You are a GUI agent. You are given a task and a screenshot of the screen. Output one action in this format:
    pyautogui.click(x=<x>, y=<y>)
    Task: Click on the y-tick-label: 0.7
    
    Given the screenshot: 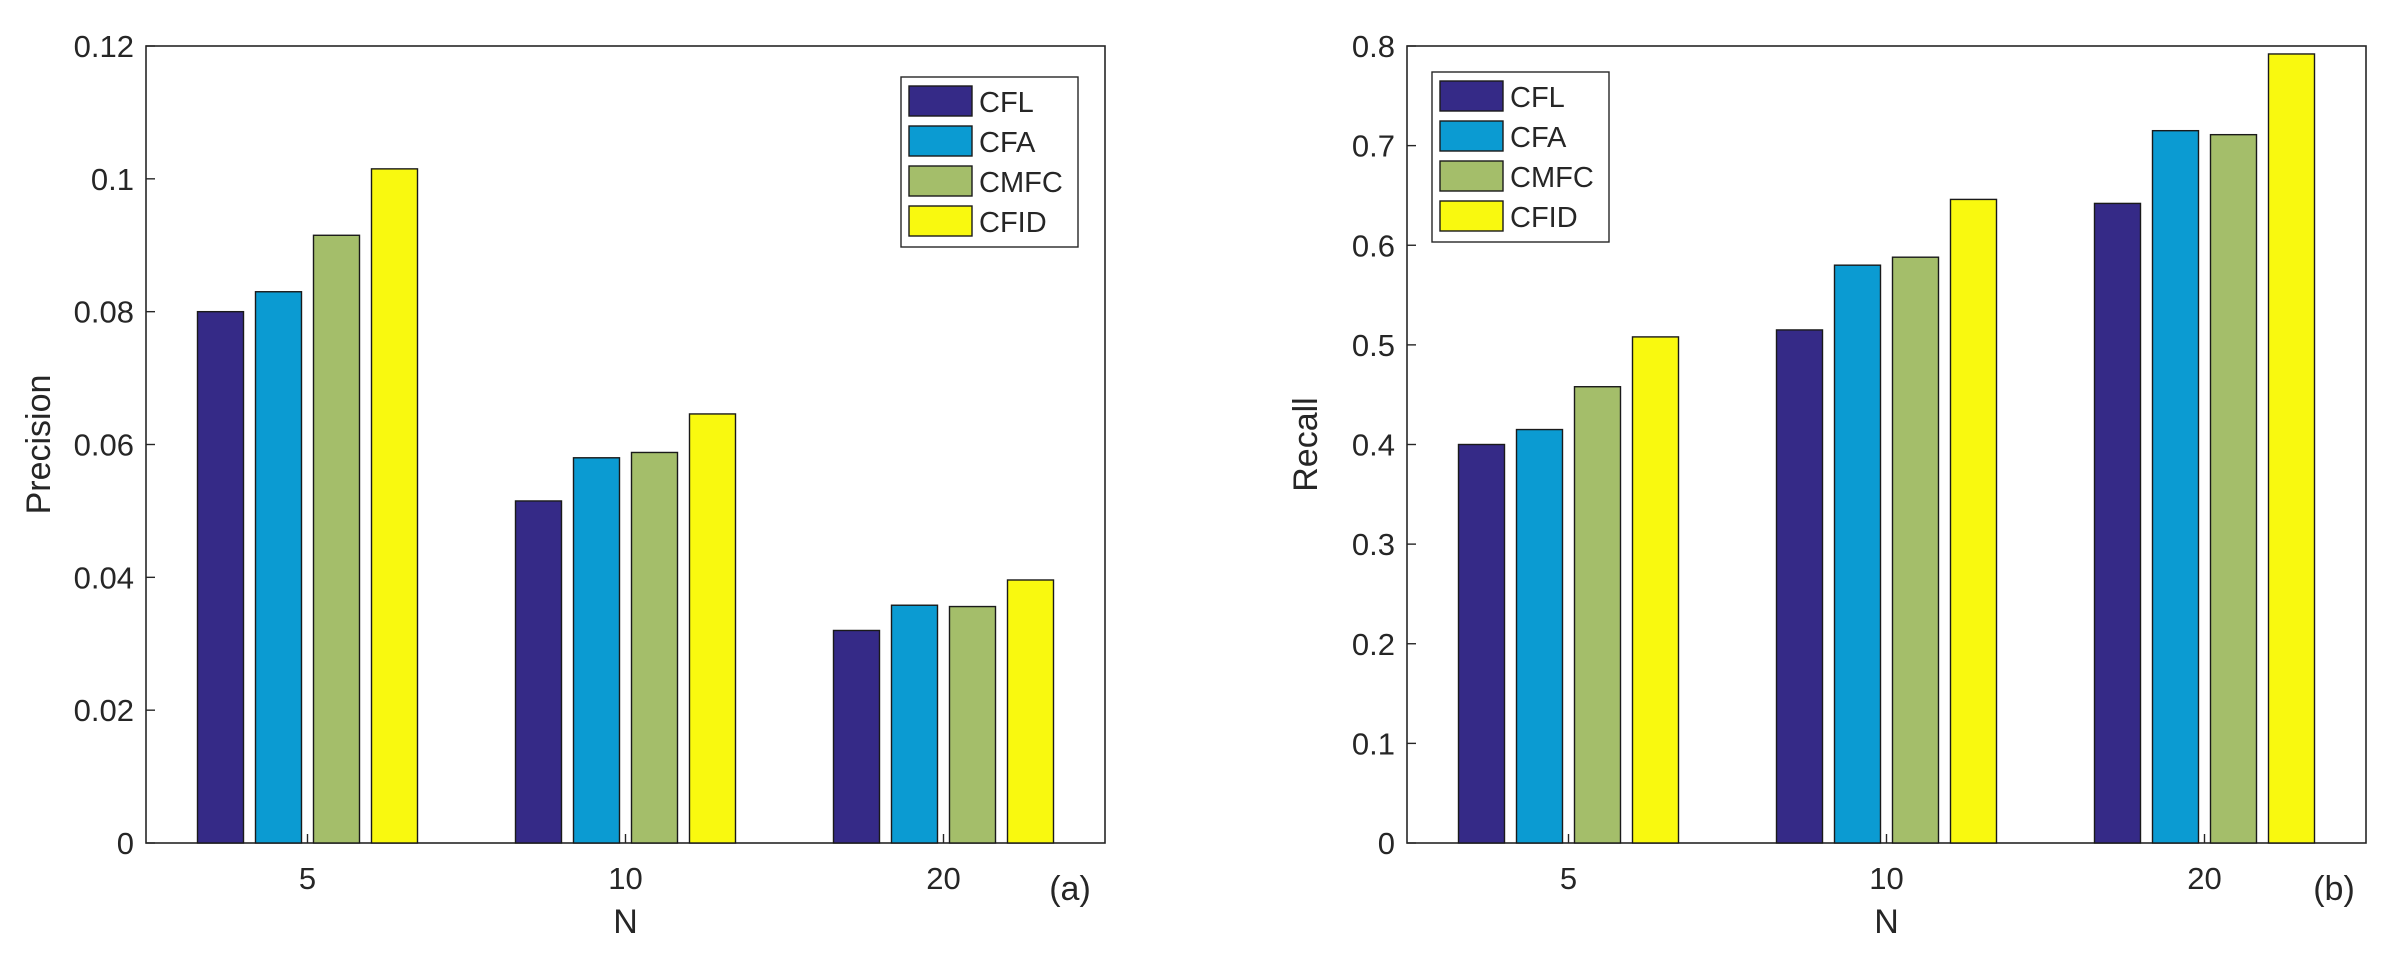 What is the action you would take?
    pyautogui.click(x=1373, y=146)
    